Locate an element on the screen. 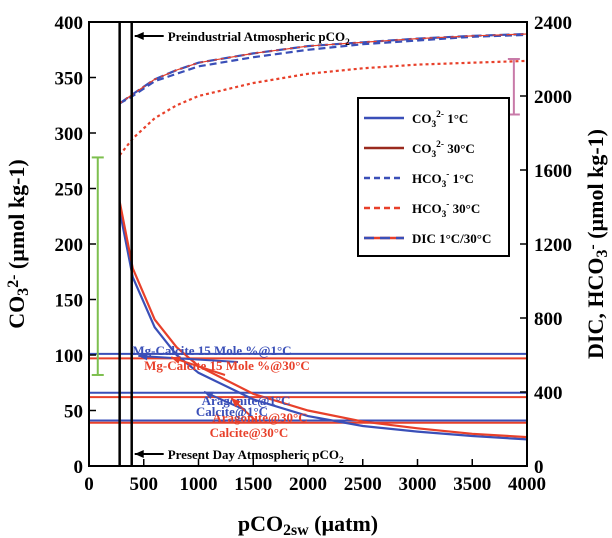 The width and height of the screenshot is (612, 538). legend-label: CO32- 1°C is located at coordinates (440, 120).